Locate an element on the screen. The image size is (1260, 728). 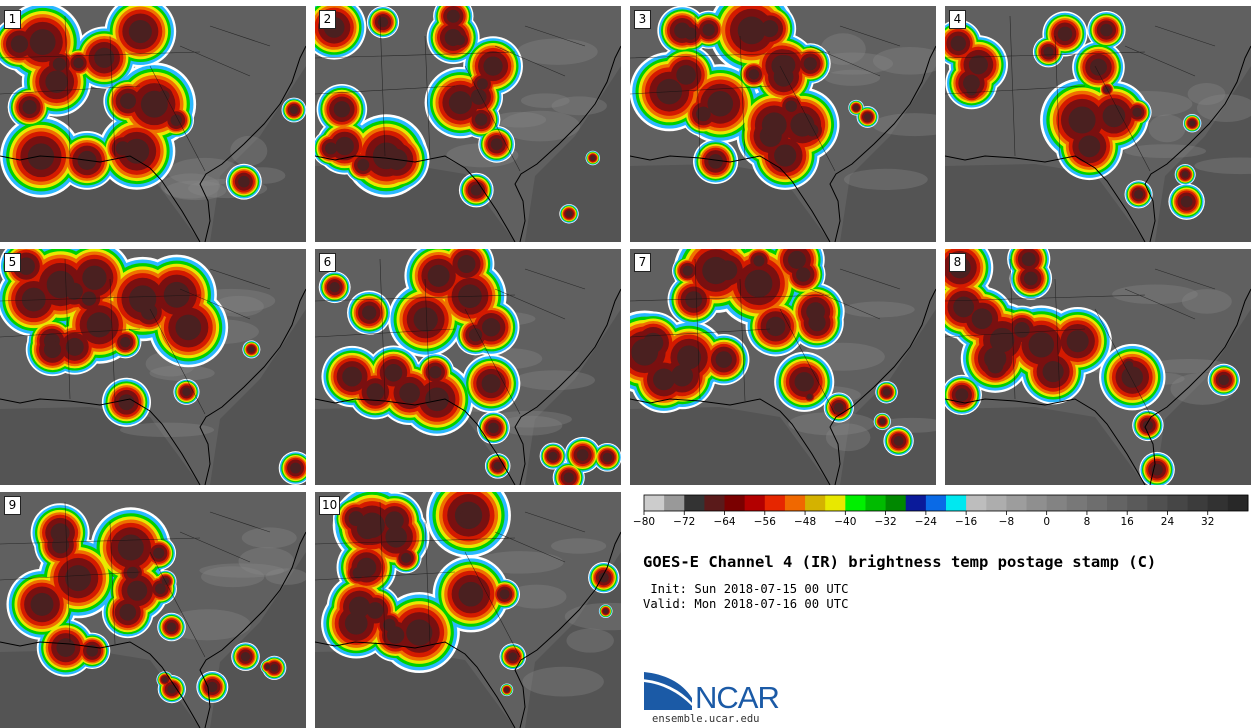
logo-url: ensemble.ucar.edu is located at coordinates (706, 719).